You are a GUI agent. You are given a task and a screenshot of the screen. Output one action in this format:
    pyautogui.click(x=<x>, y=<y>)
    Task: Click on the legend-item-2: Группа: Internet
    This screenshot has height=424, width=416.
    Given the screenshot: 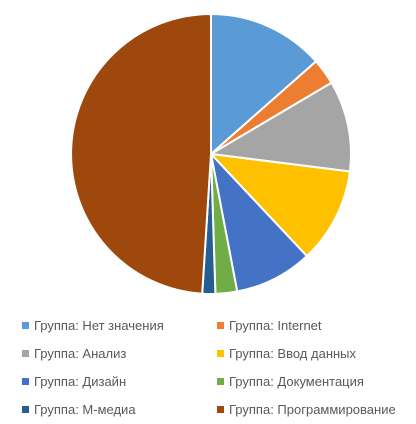 What is the action you would take?
    pyautogui.click(x=314, y=325)
    